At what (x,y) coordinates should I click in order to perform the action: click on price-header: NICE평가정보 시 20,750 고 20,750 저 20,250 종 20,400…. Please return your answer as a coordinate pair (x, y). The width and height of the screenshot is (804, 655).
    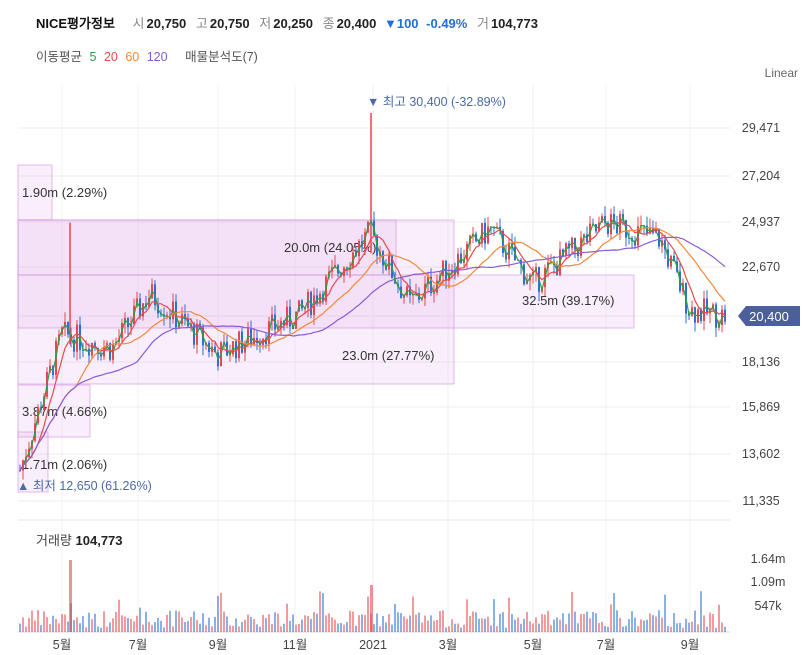
    Looking at the image, I should click on (287, 22).